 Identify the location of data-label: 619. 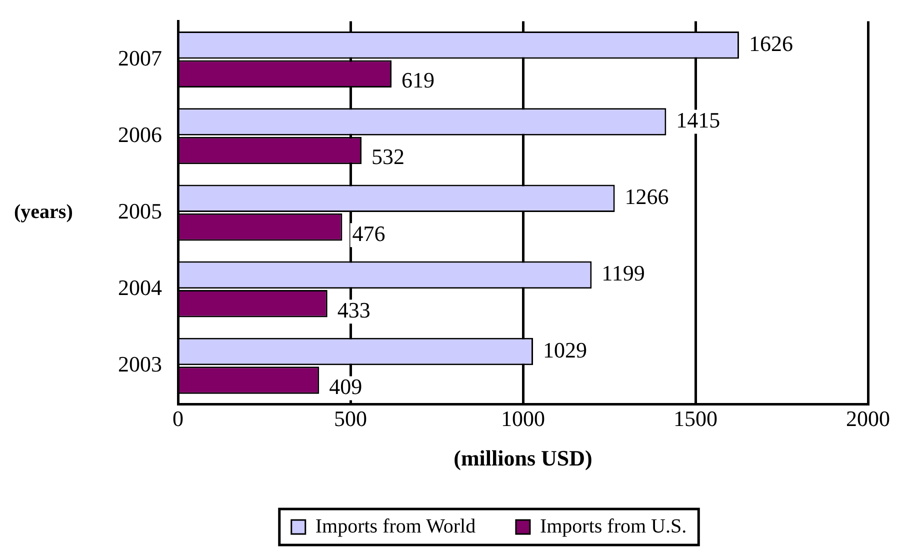
(418, 80).